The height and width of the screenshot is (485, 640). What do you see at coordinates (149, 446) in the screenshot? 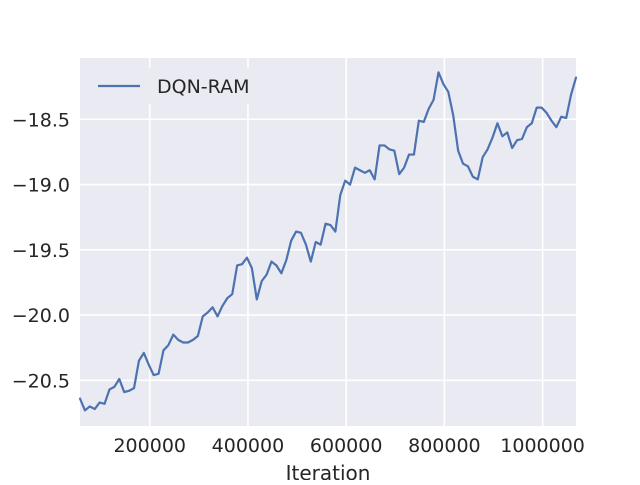
I see `x-tick-label: 200000` at bounding box center [149, 446].